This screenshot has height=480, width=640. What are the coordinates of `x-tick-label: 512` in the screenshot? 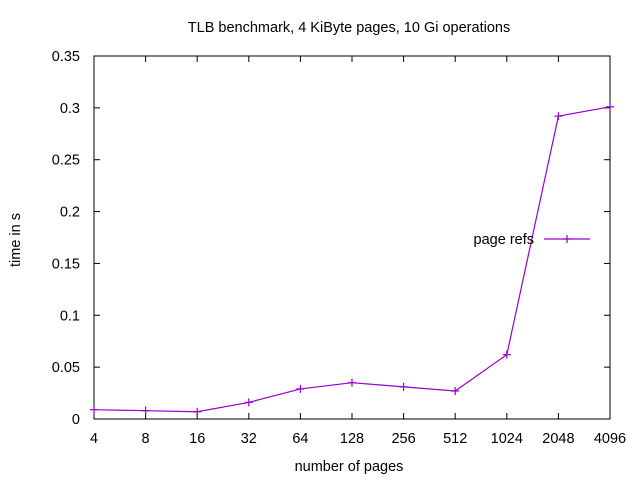 It's located at (455, 439).